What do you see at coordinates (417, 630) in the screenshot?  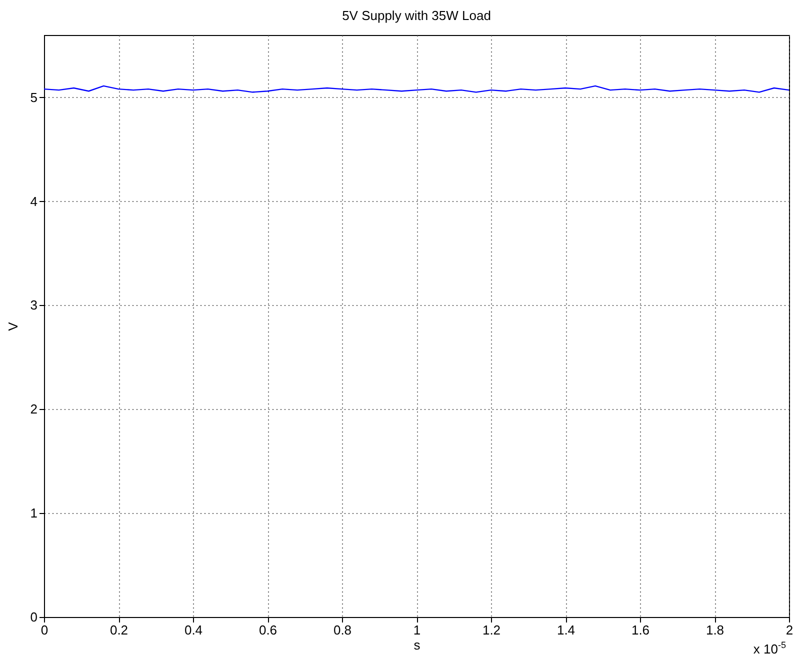 I see `x-tick-label: 1` at bounding box center [417, 630].